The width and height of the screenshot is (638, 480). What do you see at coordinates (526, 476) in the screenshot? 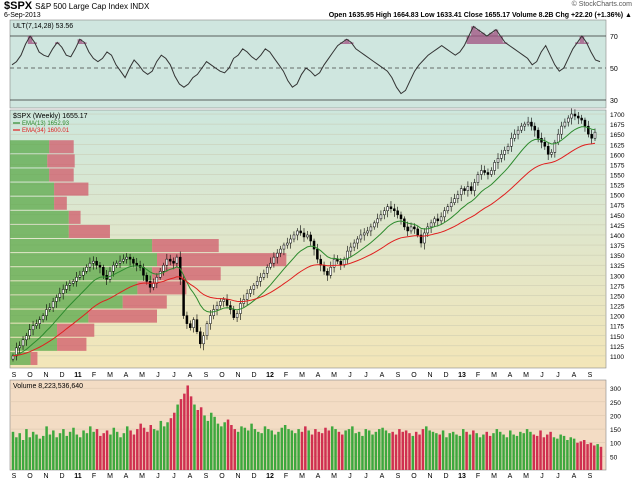
I see `volume-x-label: M` at bounding box center [526, 476].